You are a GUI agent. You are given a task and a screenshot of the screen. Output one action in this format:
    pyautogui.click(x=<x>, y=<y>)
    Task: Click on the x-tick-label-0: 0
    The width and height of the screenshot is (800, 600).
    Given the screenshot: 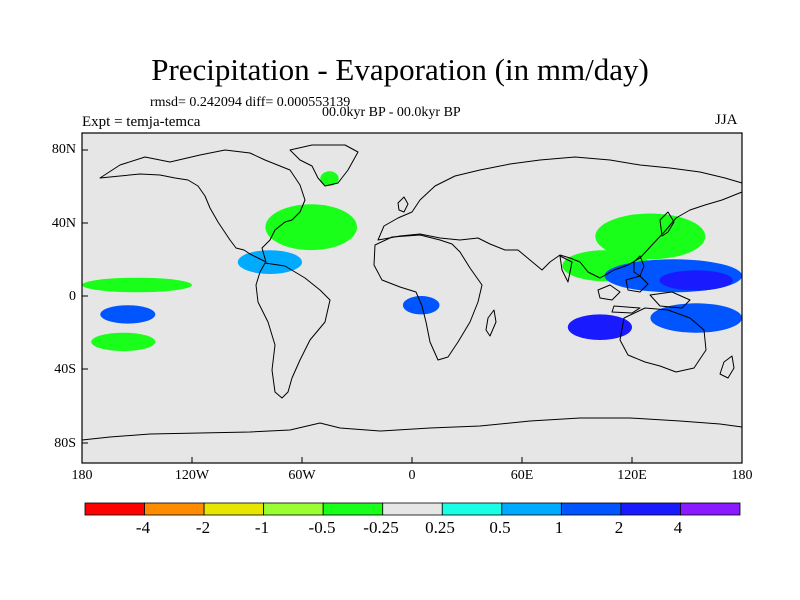 What is the action you would take?
    pyautogui.click(x=412, y=475)
    